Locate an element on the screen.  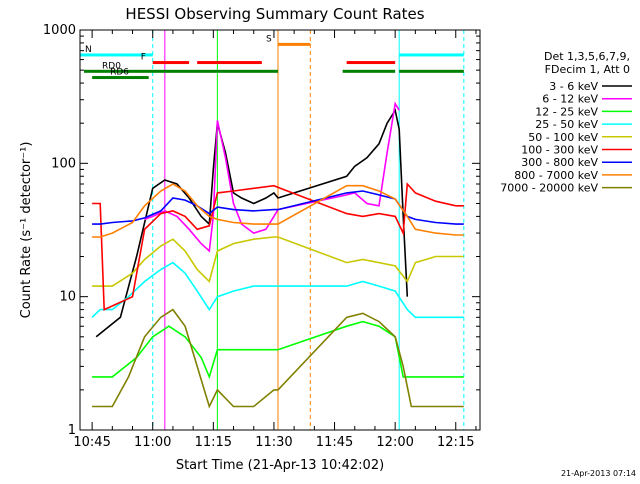
x-tick-label: 10:45 is located at coordinates (91, 442).